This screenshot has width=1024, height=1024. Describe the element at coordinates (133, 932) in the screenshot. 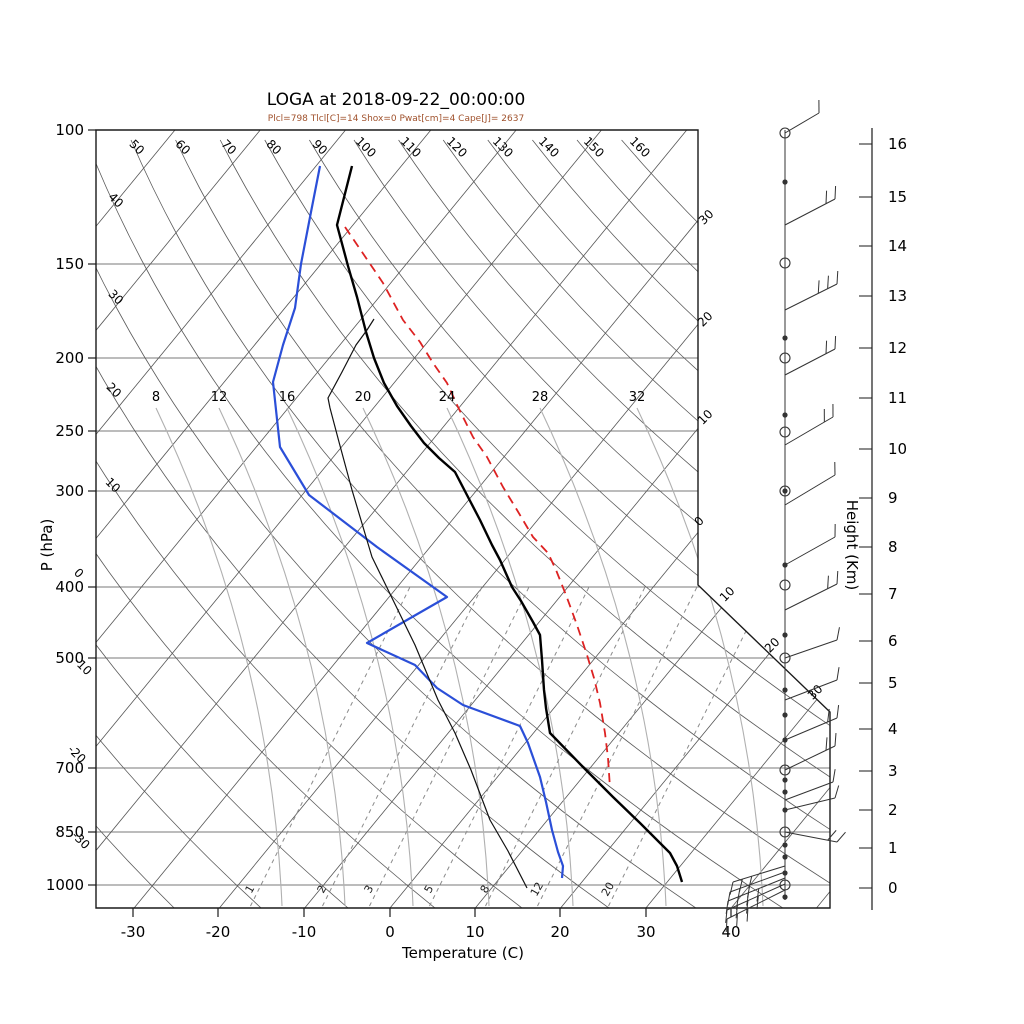

I see `temperature-tick-label: -30` at that location.